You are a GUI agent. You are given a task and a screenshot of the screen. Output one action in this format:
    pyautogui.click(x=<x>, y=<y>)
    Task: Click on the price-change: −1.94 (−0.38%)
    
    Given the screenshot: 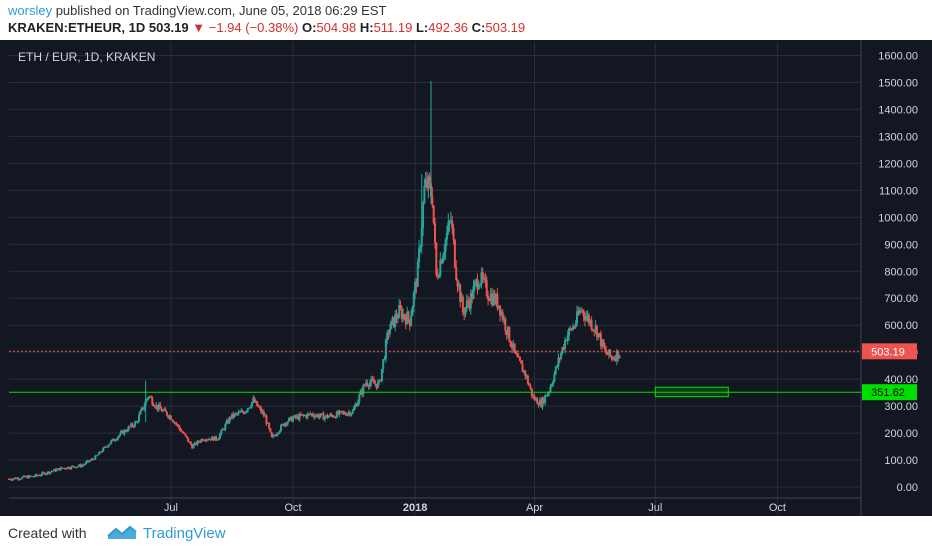 What is the action you would take?
    pyautogui.click(x=253, y=27)
    